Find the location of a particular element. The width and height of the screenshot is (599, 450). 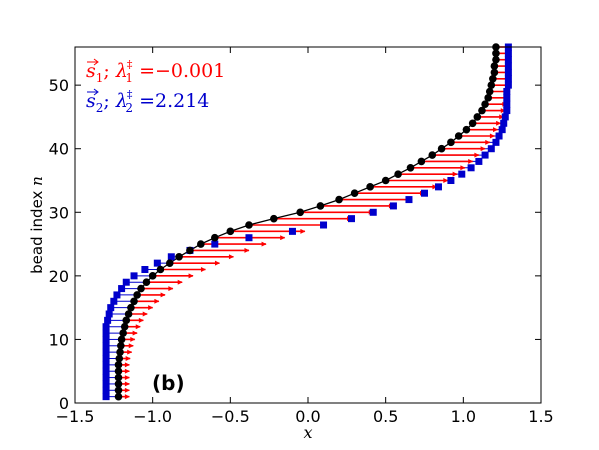

y-axis-label-prefix: bead index is located at coordinates (37, 230).